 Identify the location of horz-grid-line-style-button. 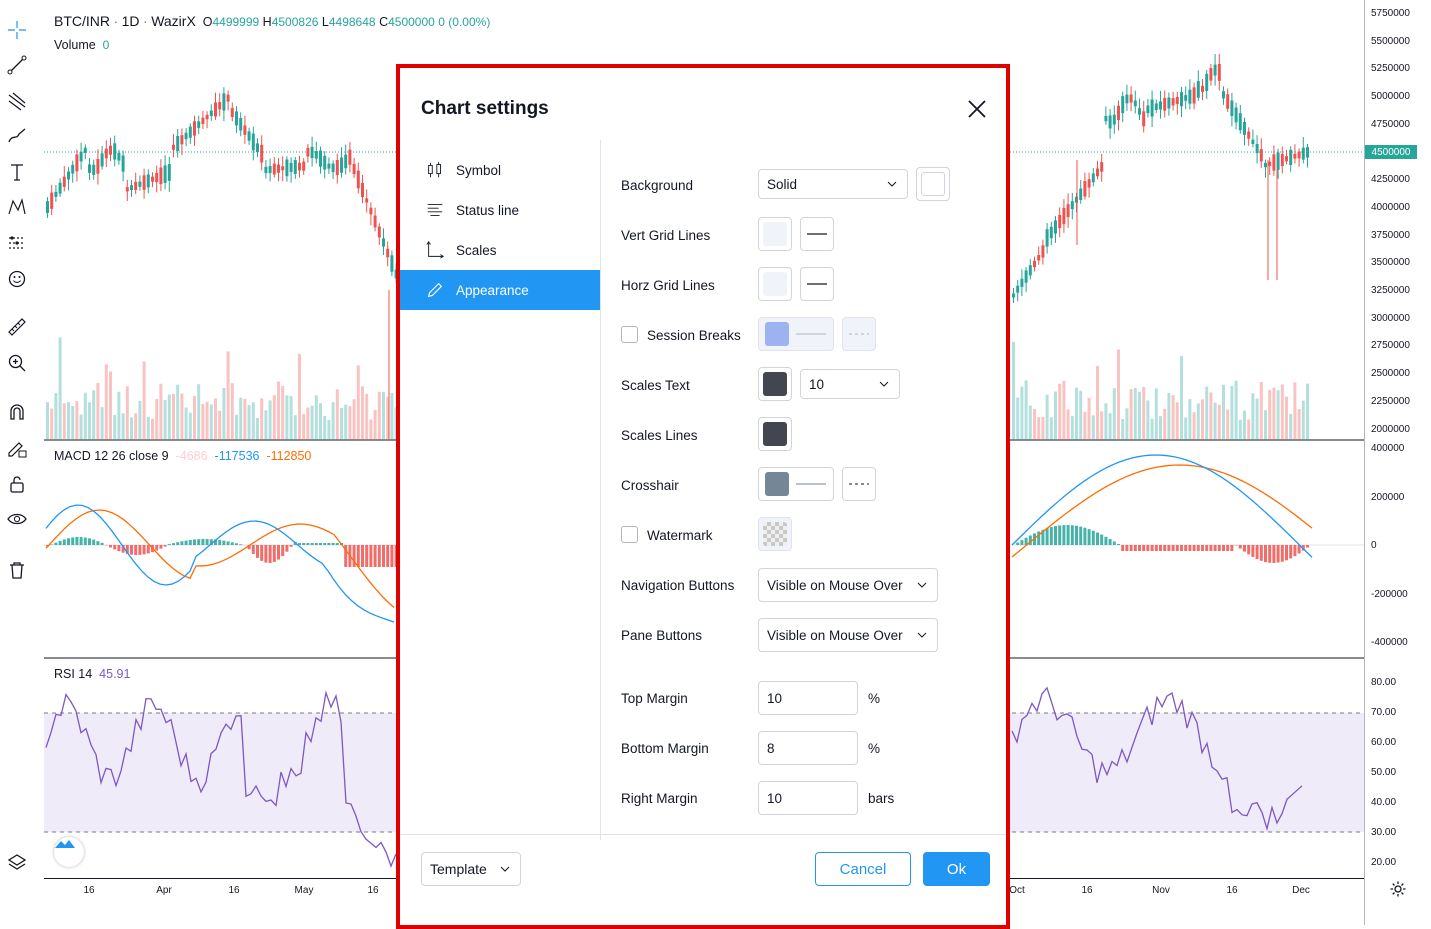
(817, 284).